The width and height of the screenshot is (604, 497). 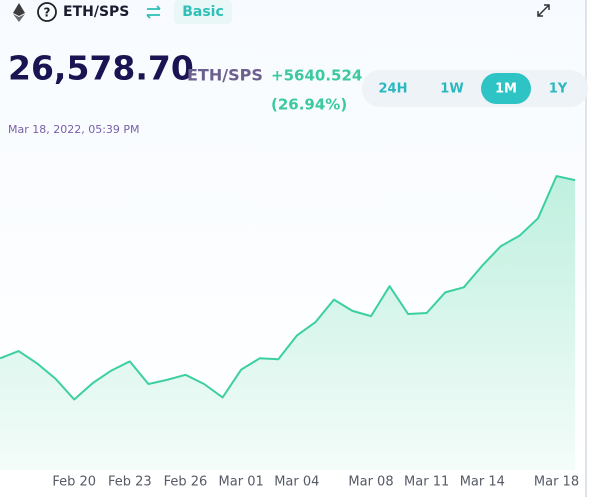 What do you see at coordinates (74, 129) in the screenshot?
I see `timestamp: Mar 18, 2022, 05:39 PM` at bounding box center [74, 129].